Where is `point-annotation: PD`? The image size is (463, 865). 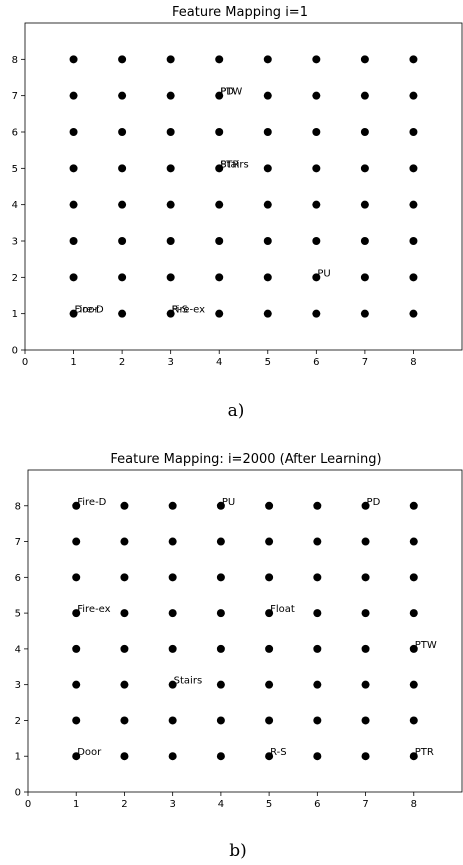 point-annotation: PD is located at coordinates (227, 92).